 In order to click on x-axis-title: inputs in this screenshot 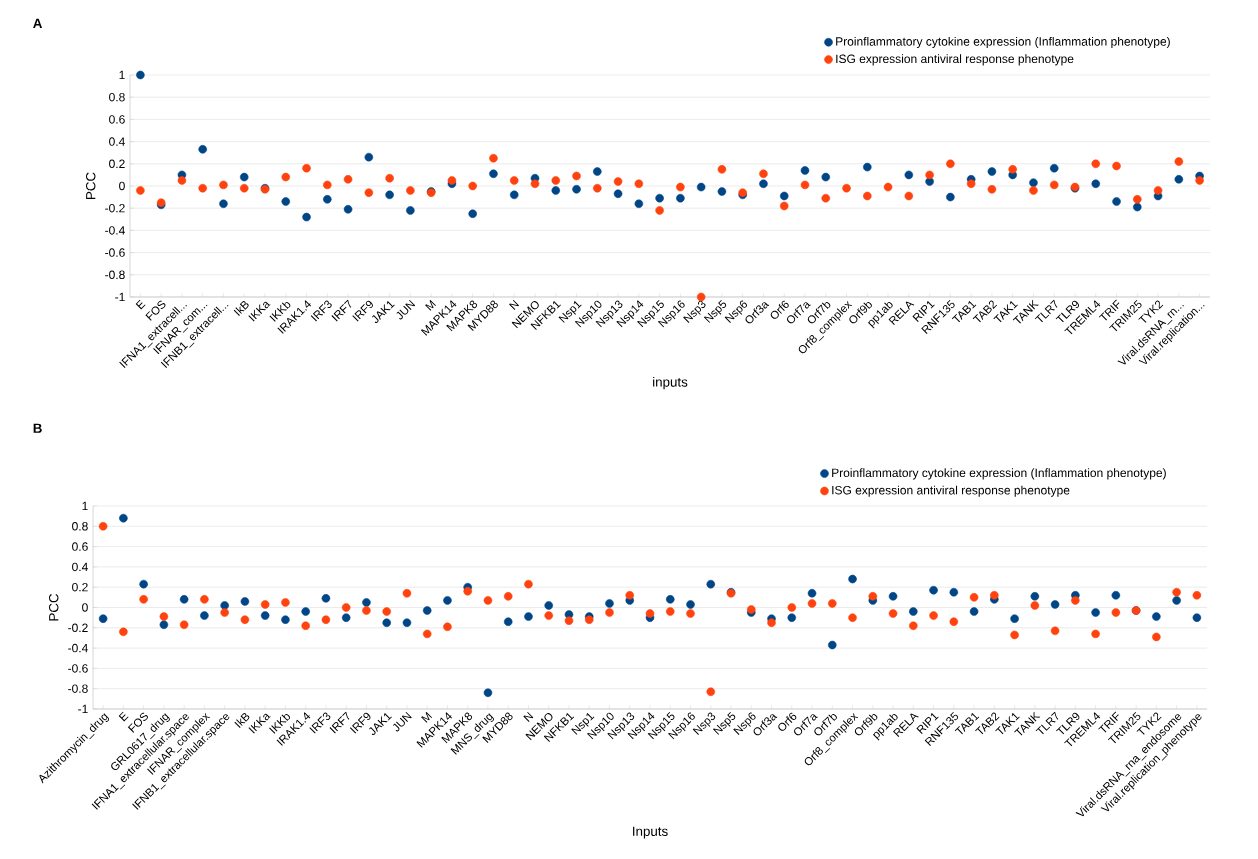, I will do `click(670, 383)`.